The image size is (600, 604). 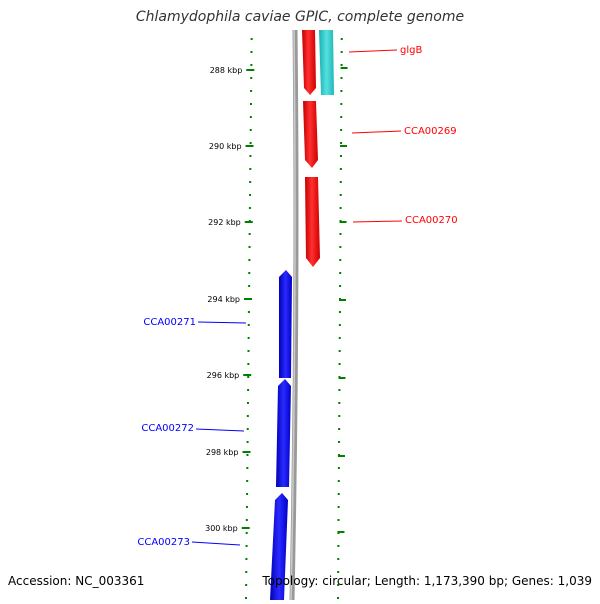 What do you see at coordinates (223, 375) in the screenshot?
I see `scale-tick-label: 296 kbp` at bounding box center [223, 375].